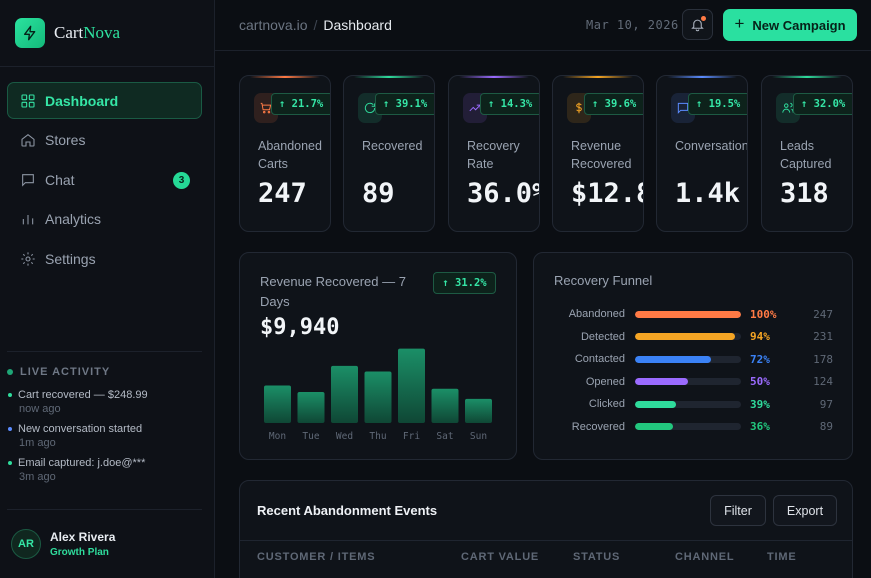 This screenshot has width=871, height=578. Describe the element at coordinates (826, 426) in the screenshot. I see `funnel-count: 89` at that location.